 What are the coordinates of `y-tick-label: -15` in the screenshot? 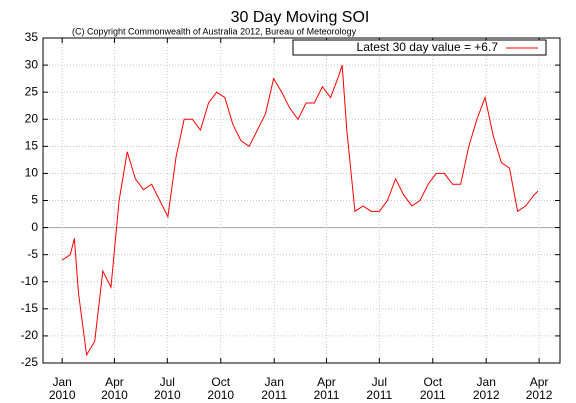 It's located at (30, 308).